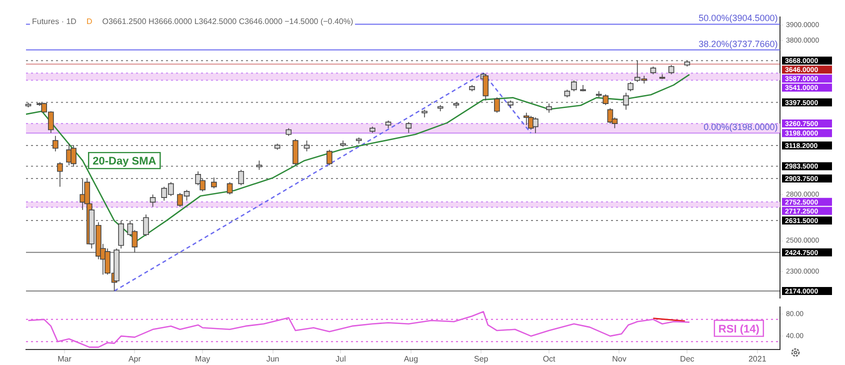 The width and height of the screenshot is (845, 365). What do you see at coordinates (738, 43) in the screenshot?
I see `annotation: 38.20%(3737.7660)` at bounding box center [738, 43].